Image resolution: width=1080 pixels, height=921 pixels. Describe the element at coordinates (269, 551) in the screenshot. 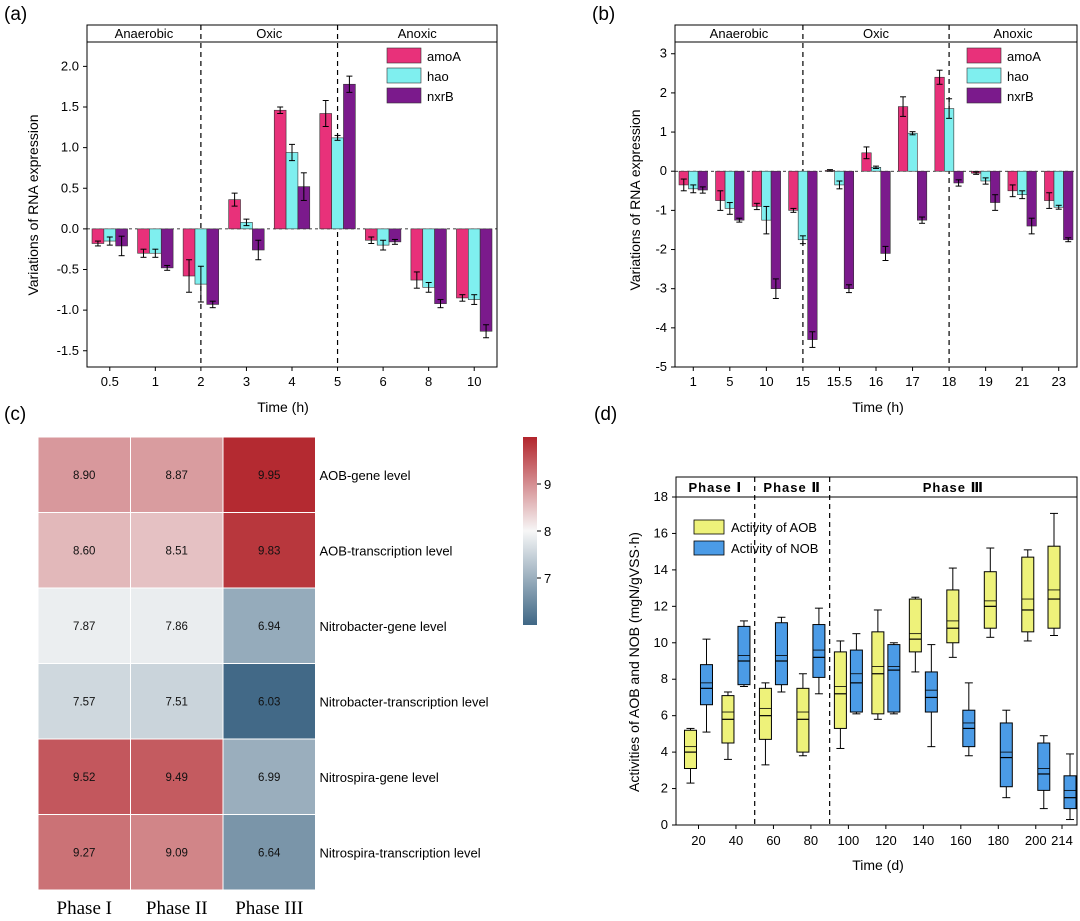

I see `heatmap-value: 9.83` at that location.